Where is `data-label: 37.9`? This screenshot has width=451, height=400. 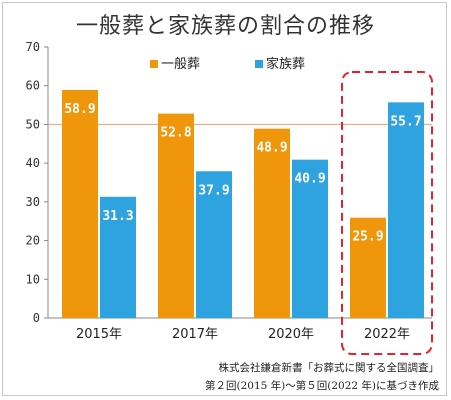 data-label: 37.9 is located at coordinates (213, 190).